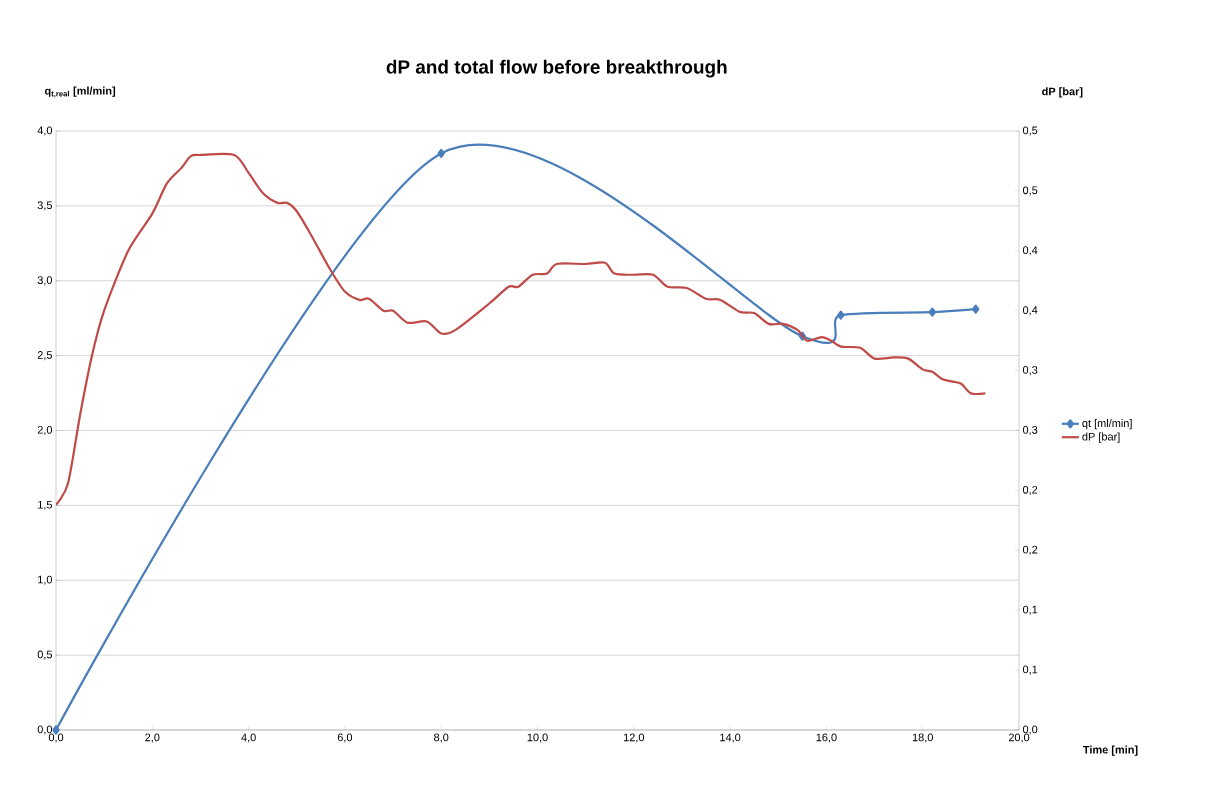  What do you see at coordinates (56, 738) in the screenshot?
I see `x-tick-label: 0,0` at bounding box center [56, 738].